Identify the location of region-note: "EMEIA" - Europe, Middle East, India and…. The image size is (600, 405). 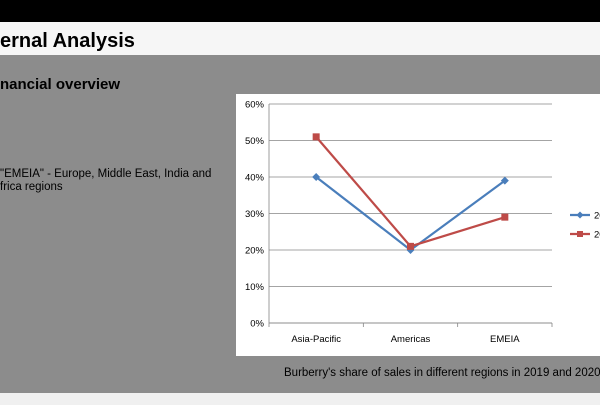
(115, 181).